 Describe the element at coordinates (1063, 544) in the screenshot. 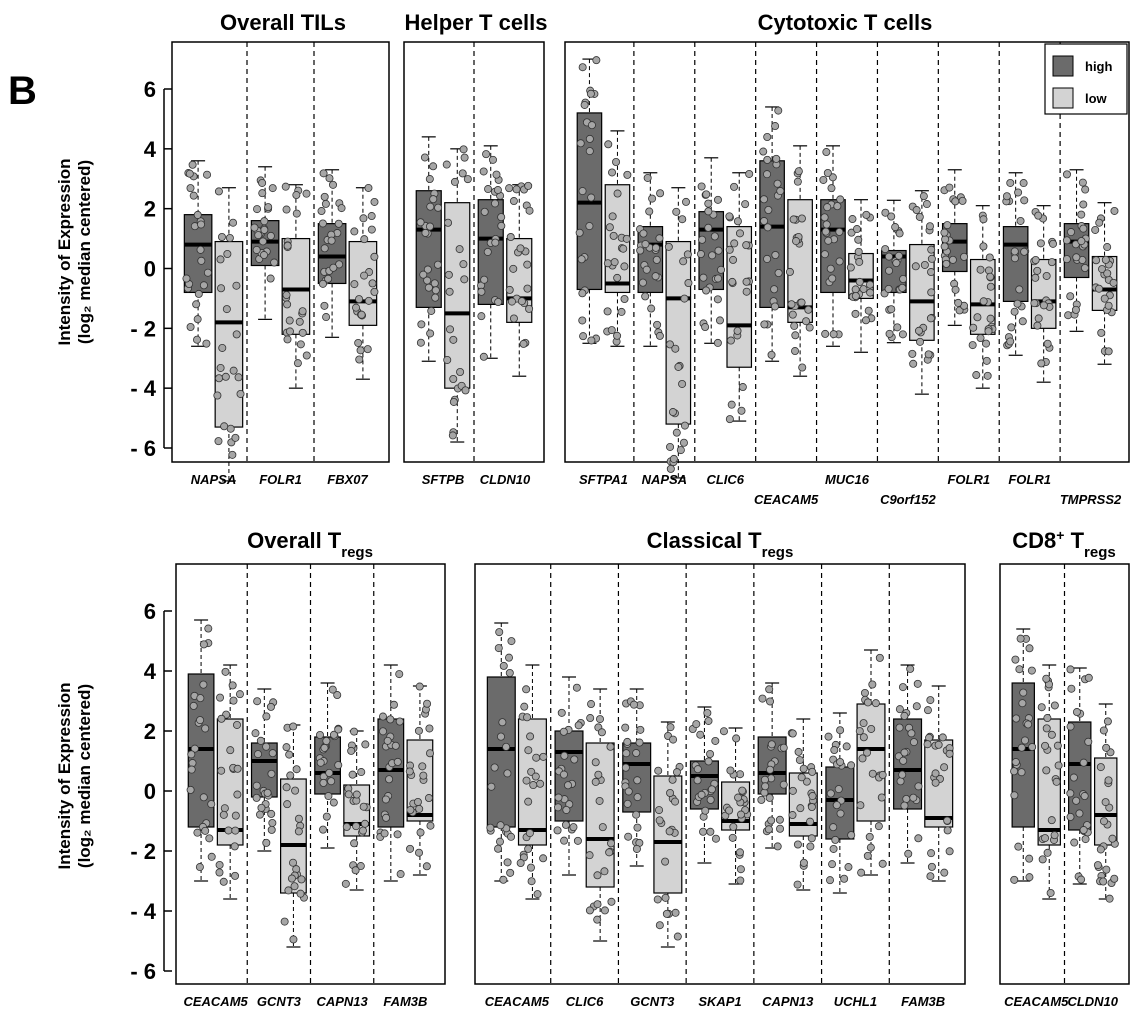

I see `panel-title: CD8+ Tregs` at that location.